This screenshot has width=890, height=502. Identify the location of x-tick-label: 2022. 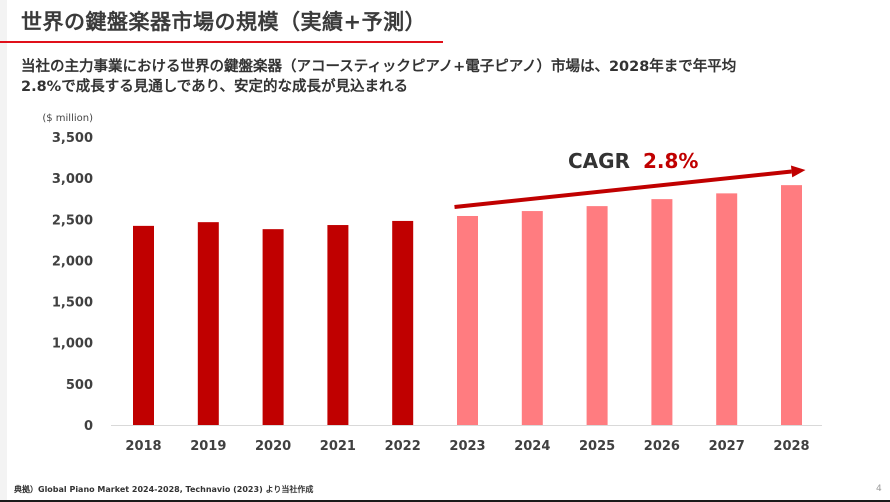
(403, 446).